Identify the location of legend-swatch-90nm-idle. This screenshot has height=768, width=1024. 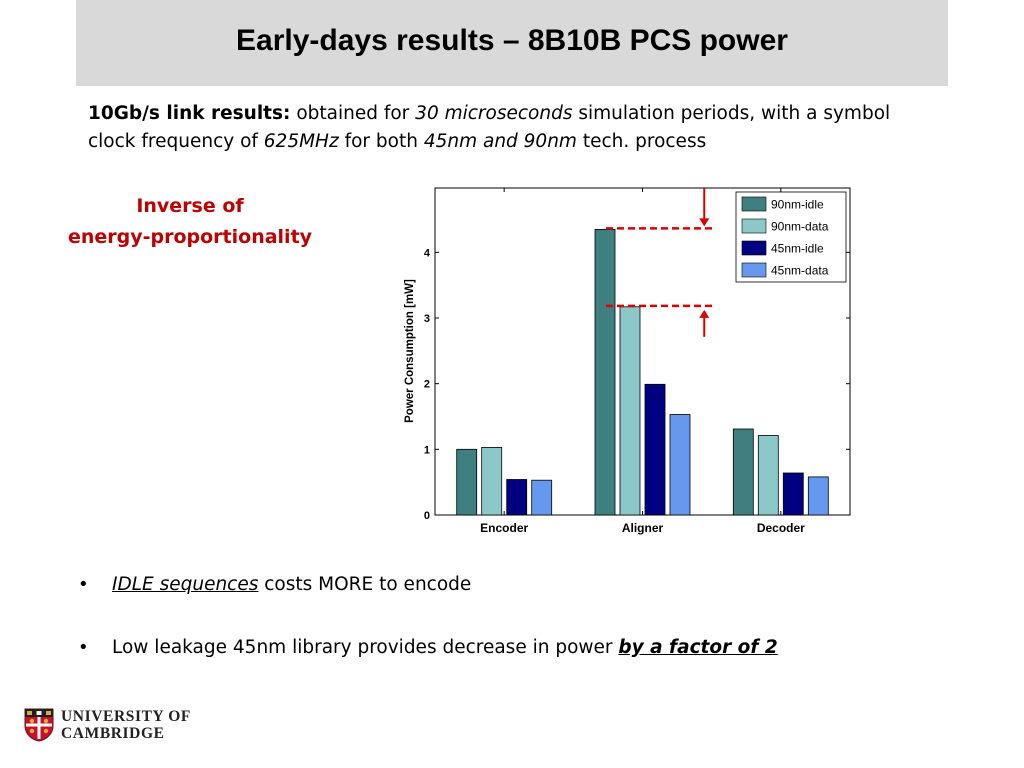
(754, 204).